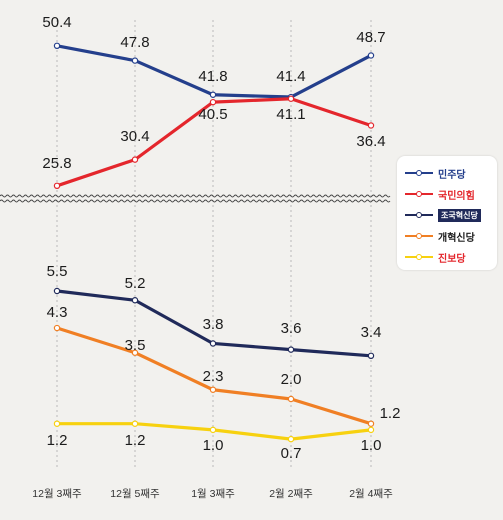 The image size is (503, 520). What do you see at coordinates (213, 376) in the screenshot?
I see `data-label-p1-s1-2: 2.3` at bounding box center [213, 376].